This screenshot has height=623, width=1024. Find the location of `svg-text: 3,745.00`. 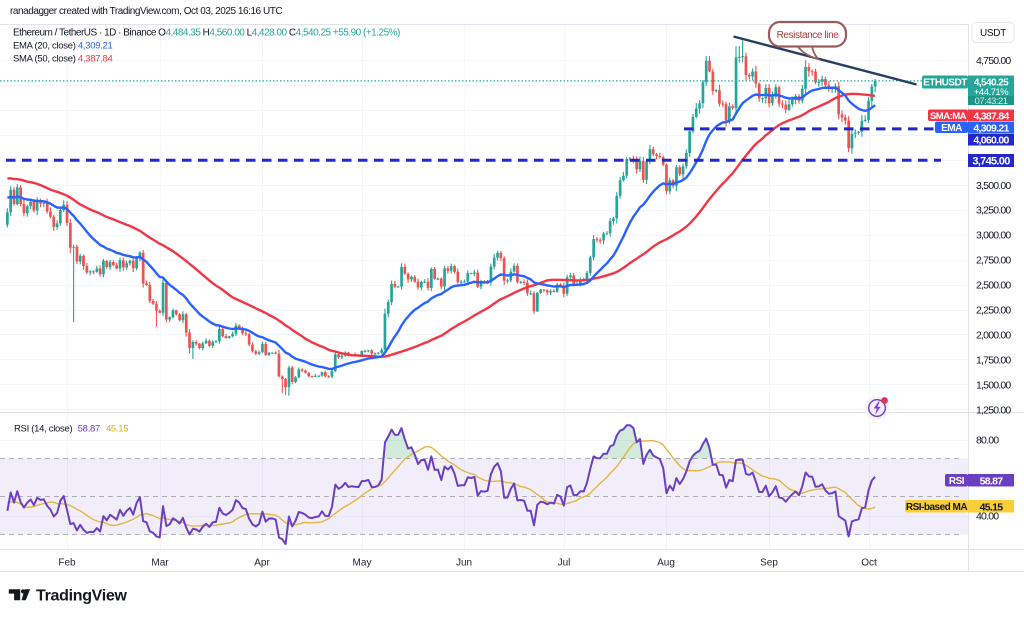

svg-text: 3,745.00 is located at coordinates (991, 162).